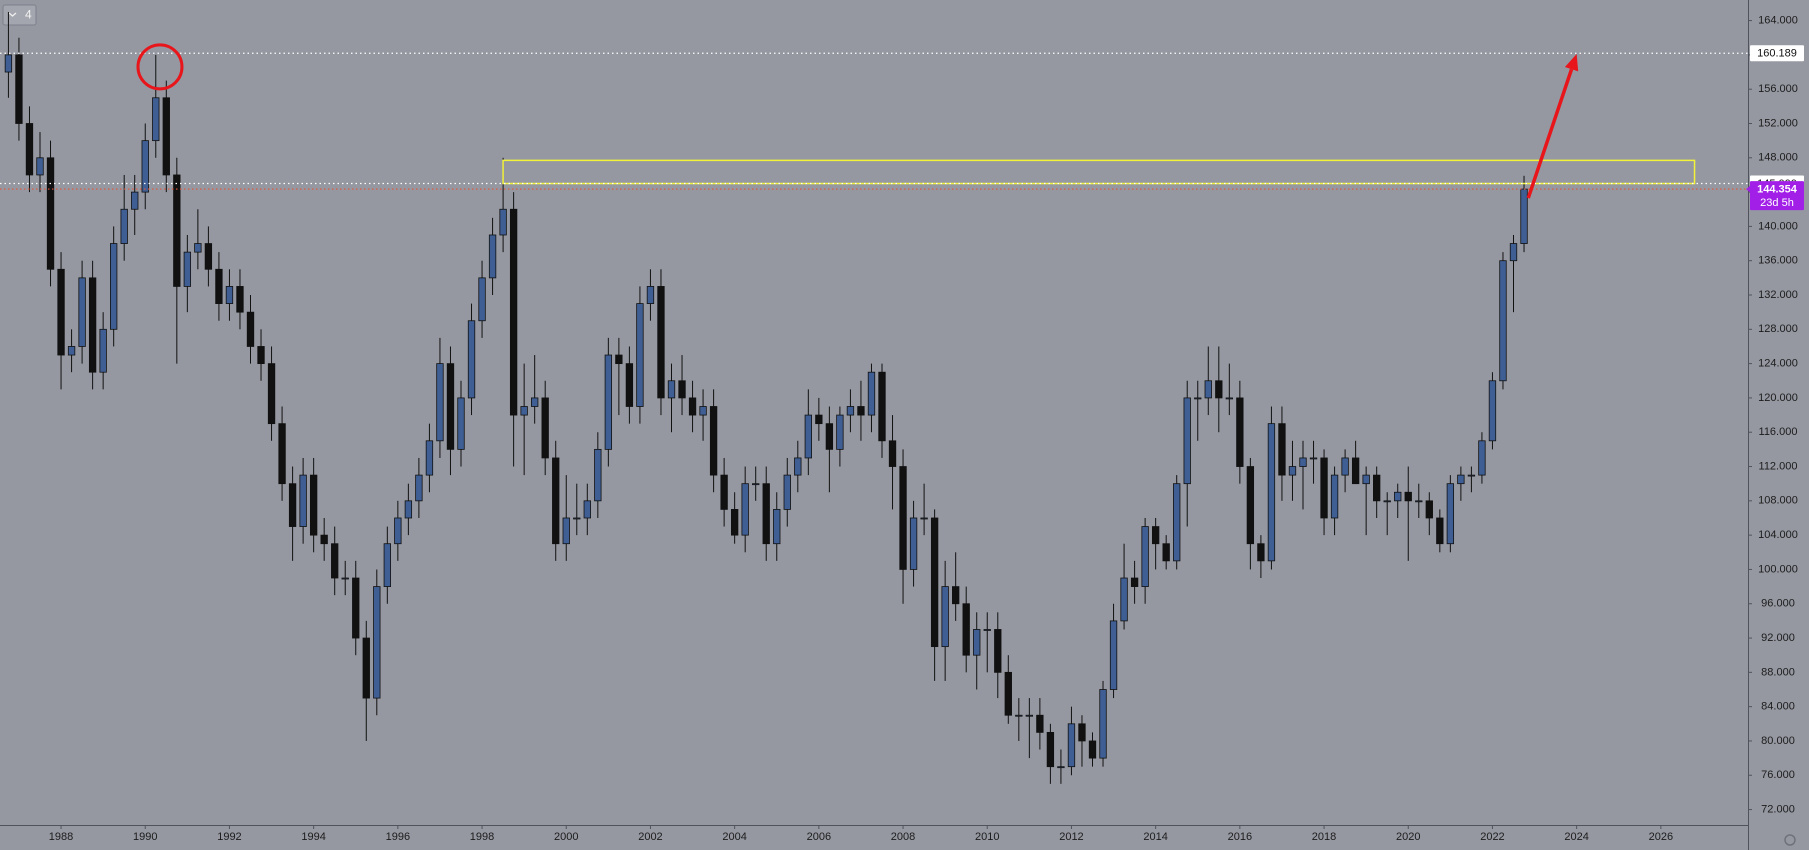 The width and height of the screenshot is (1809, 850). Describe the element at coordinates (566, 837) in the screenshot. I see `x-tick-label: 2000` at that location.